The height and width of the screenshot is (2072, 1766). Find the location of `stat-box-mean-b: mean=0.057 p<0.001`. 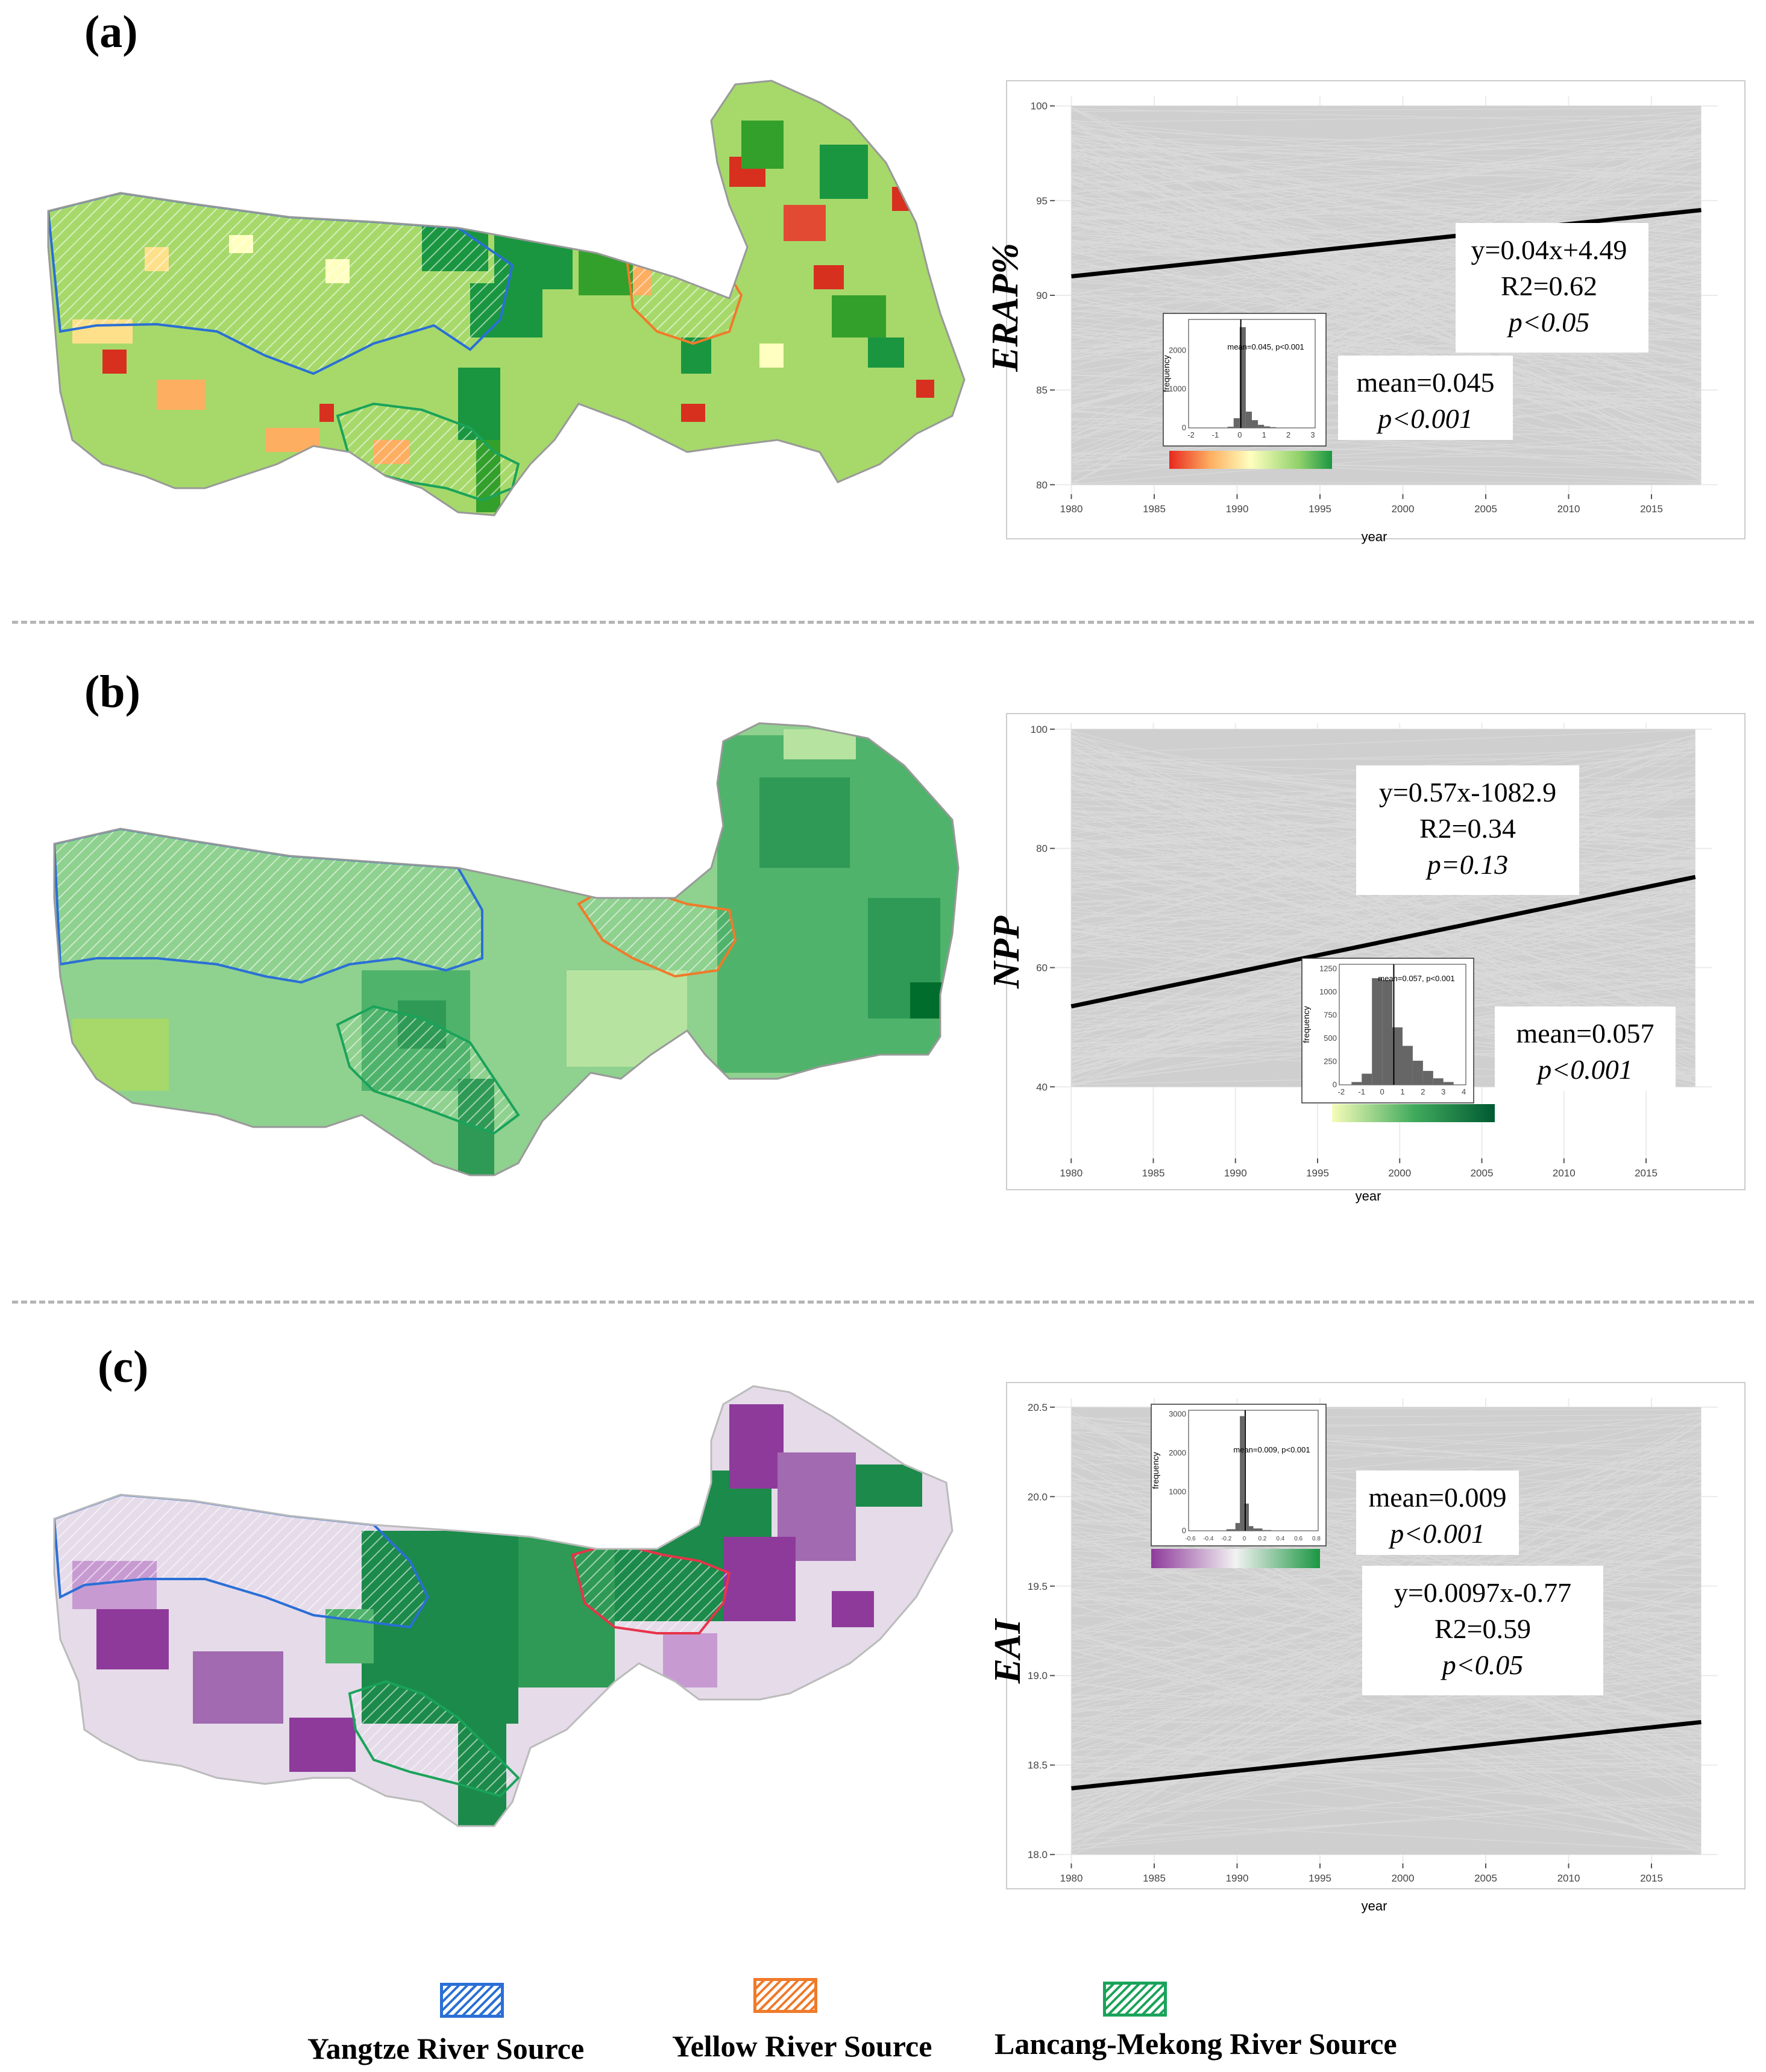

stat-box-mean-b: mean=0.057 p<0.001 is located at coordinates (1585, 1048).